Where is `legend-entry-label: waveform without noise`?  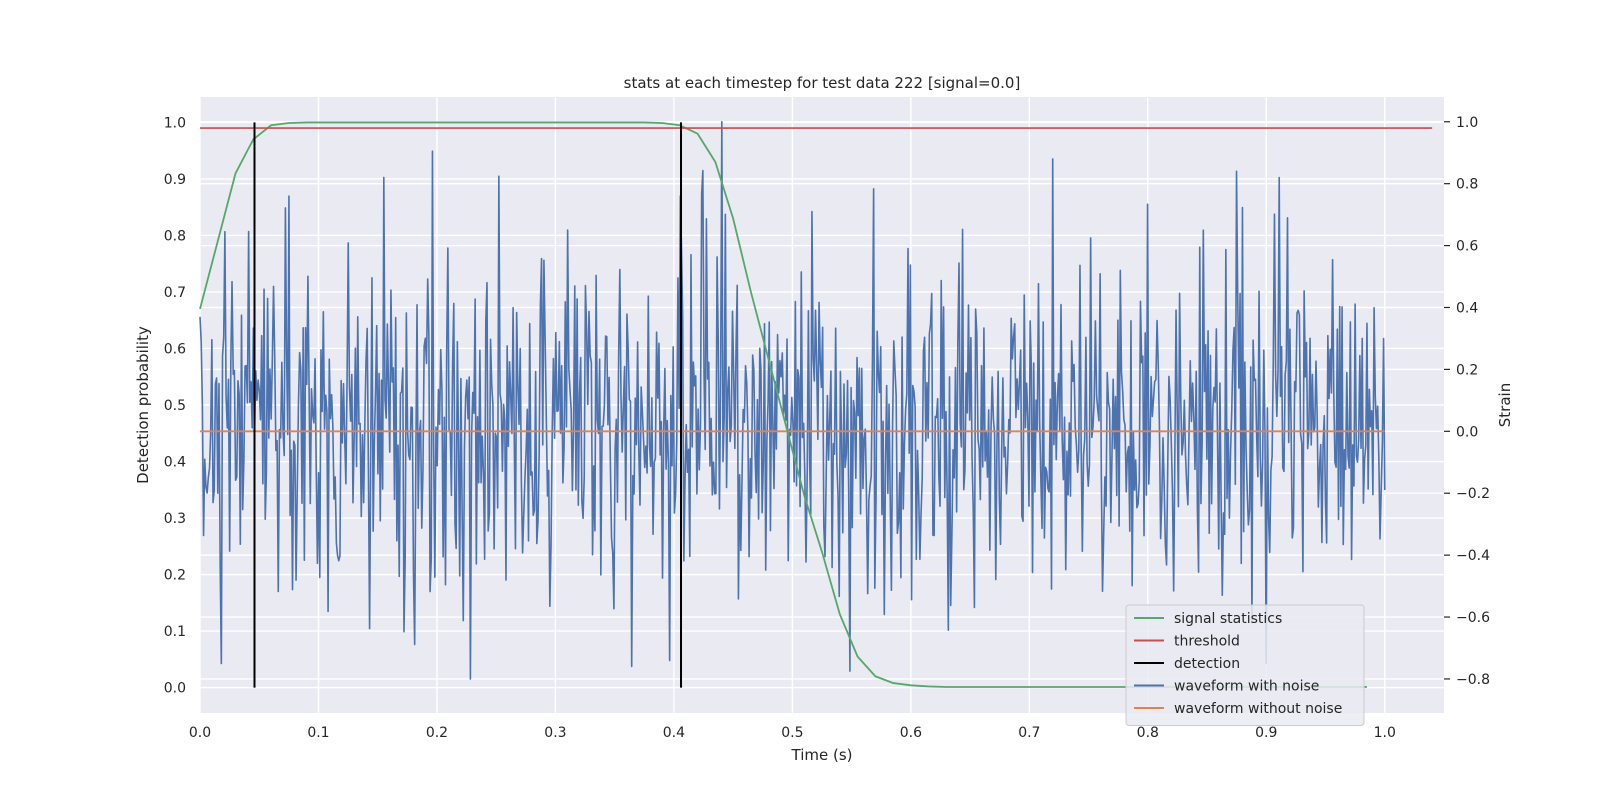
legend-entry-label: waveform without noise is located at coordinates (1258, 709).